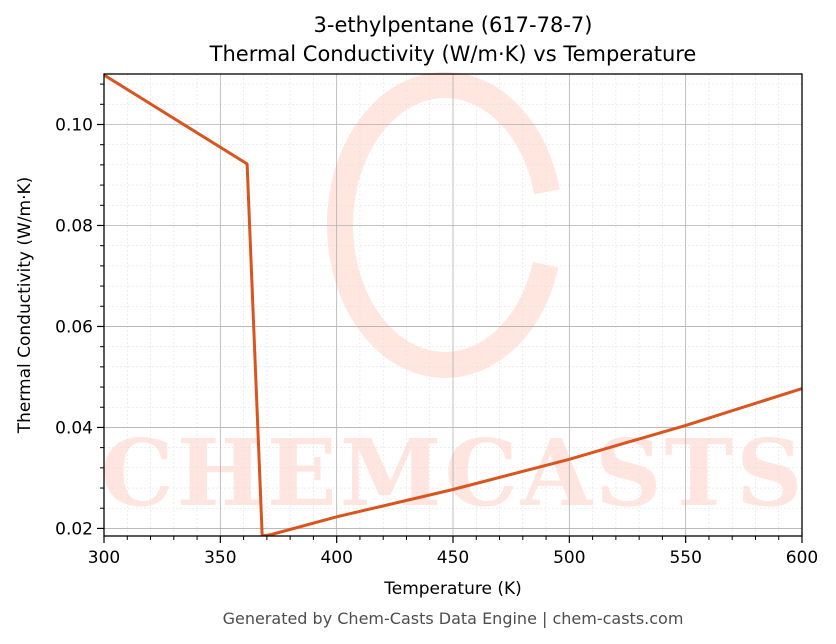  Describe the element at coordinates (74, 226) in the screenshot. I see `y-tick-label: 0.08` at that location.